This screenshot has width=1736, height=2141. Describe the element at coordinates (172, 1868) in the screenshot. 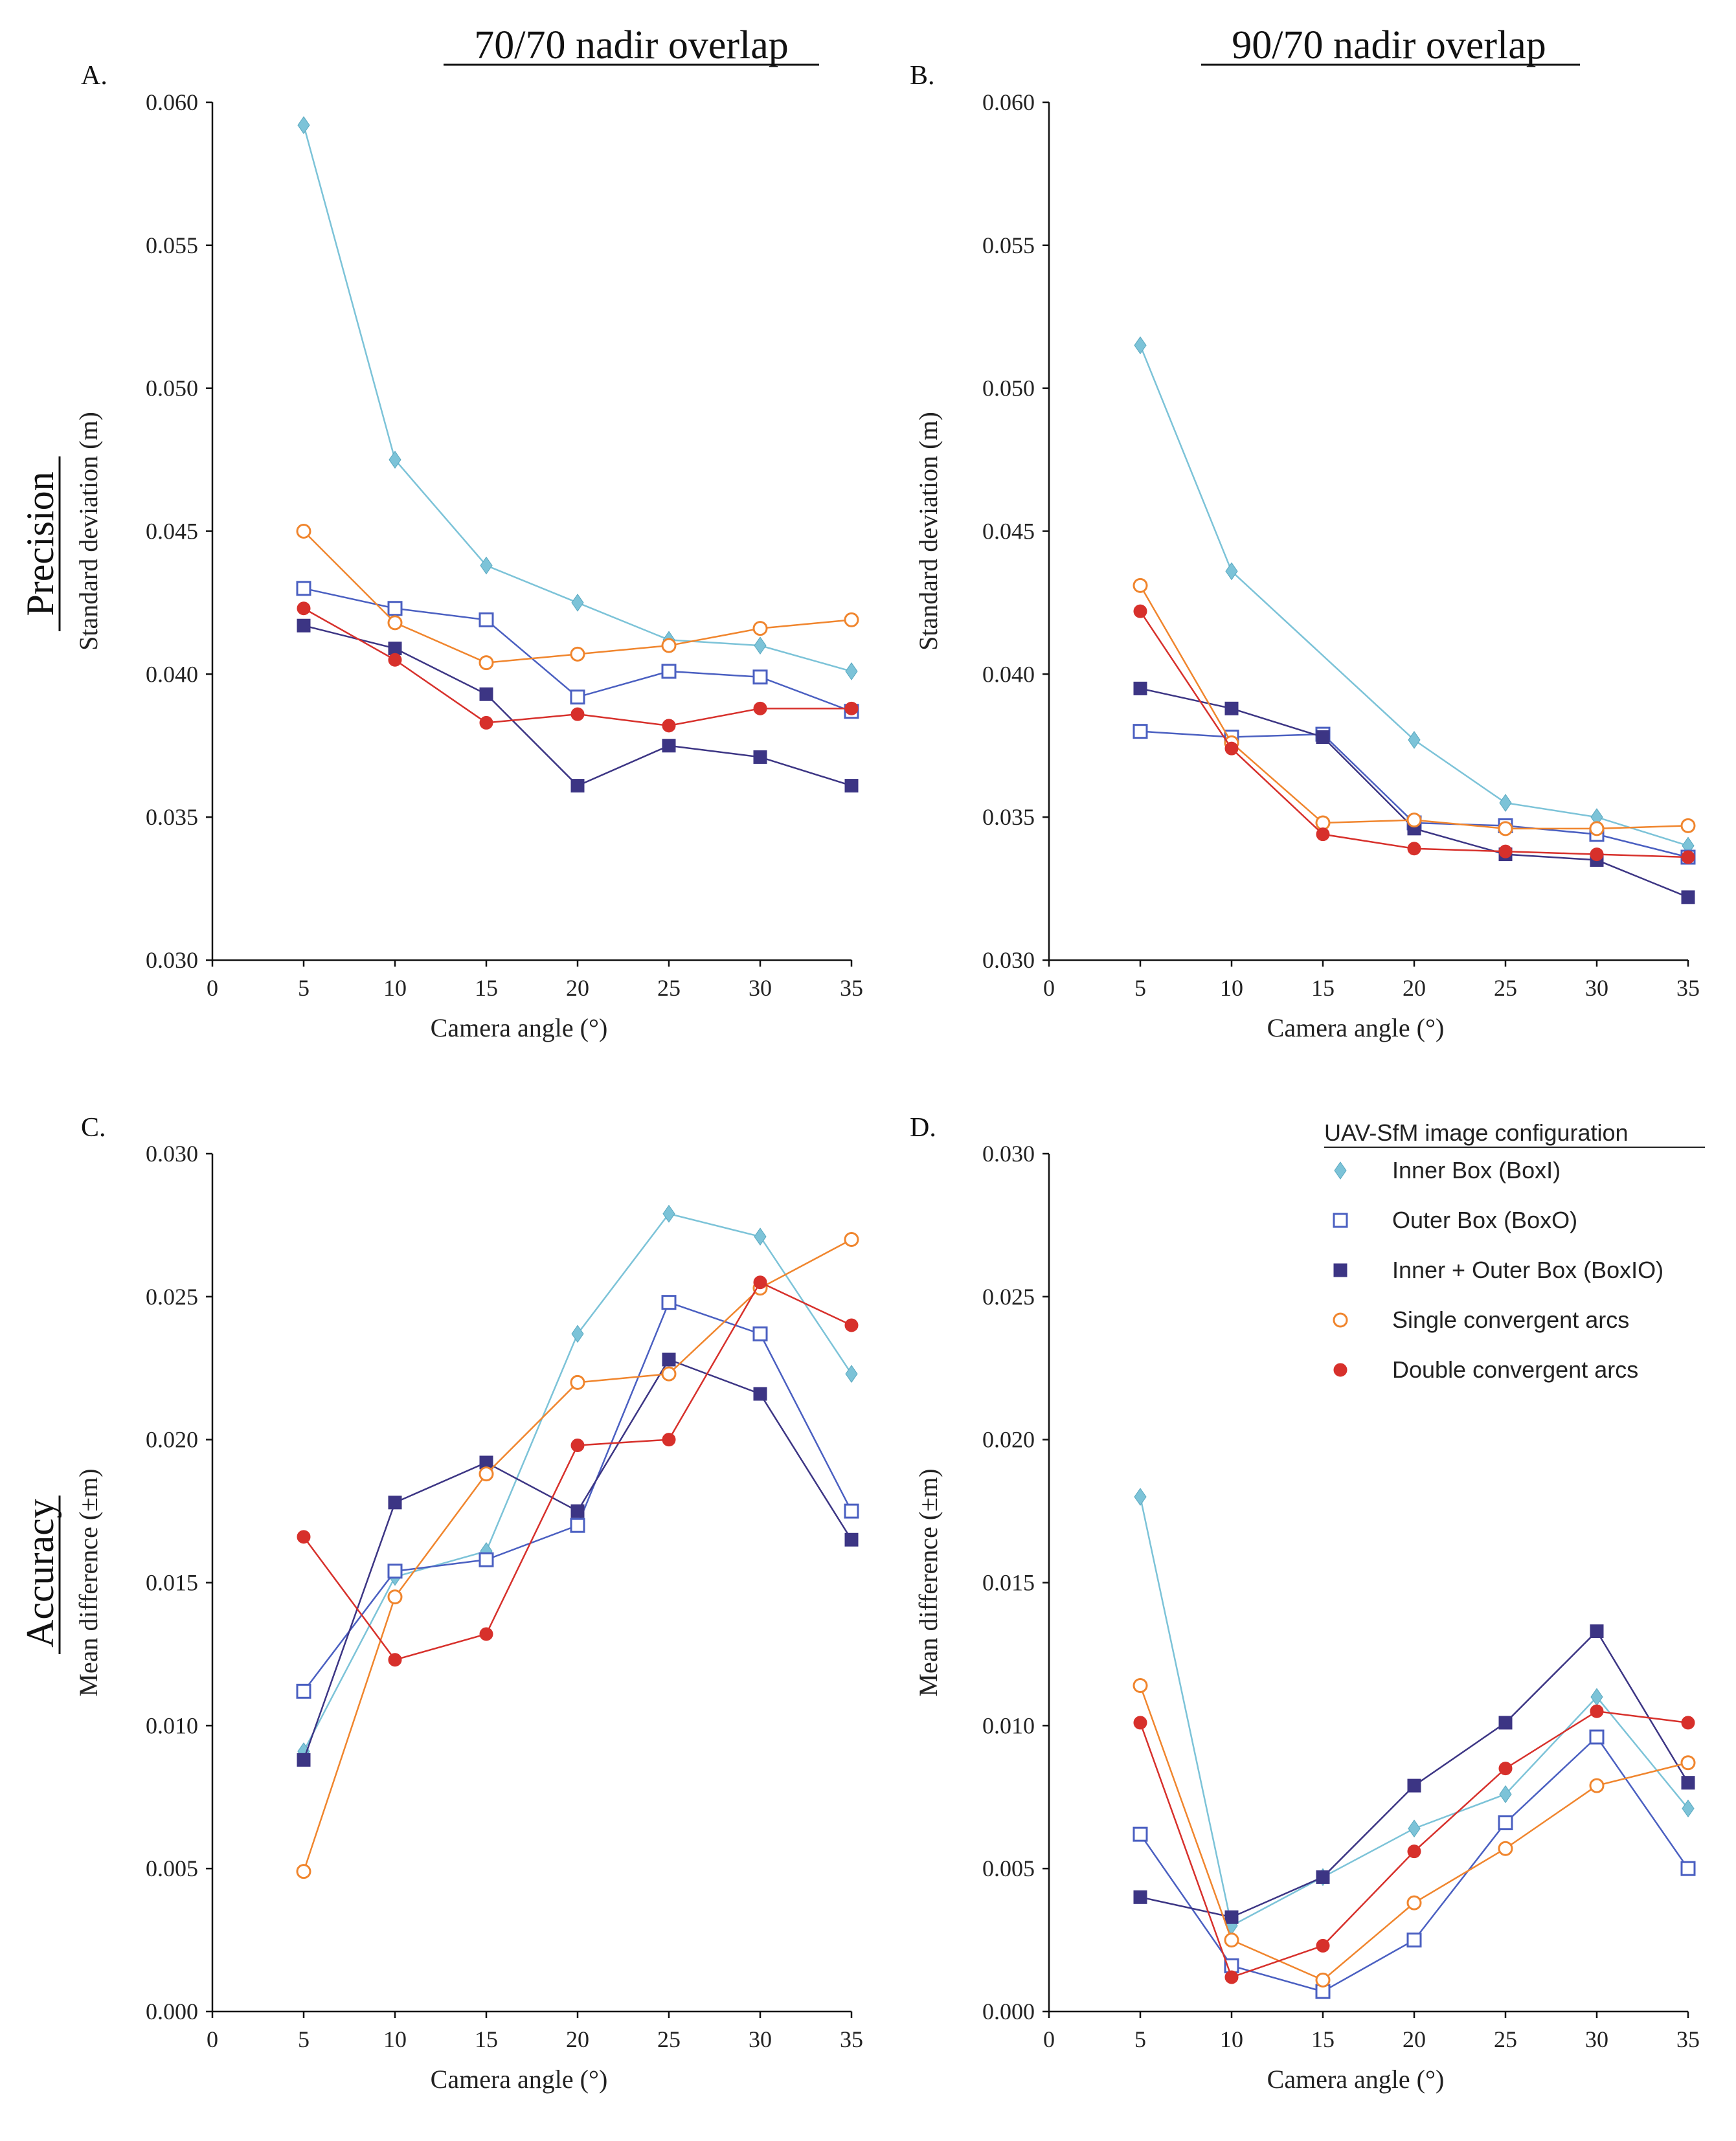

I see `y-tick-label: 0.005` at that location.